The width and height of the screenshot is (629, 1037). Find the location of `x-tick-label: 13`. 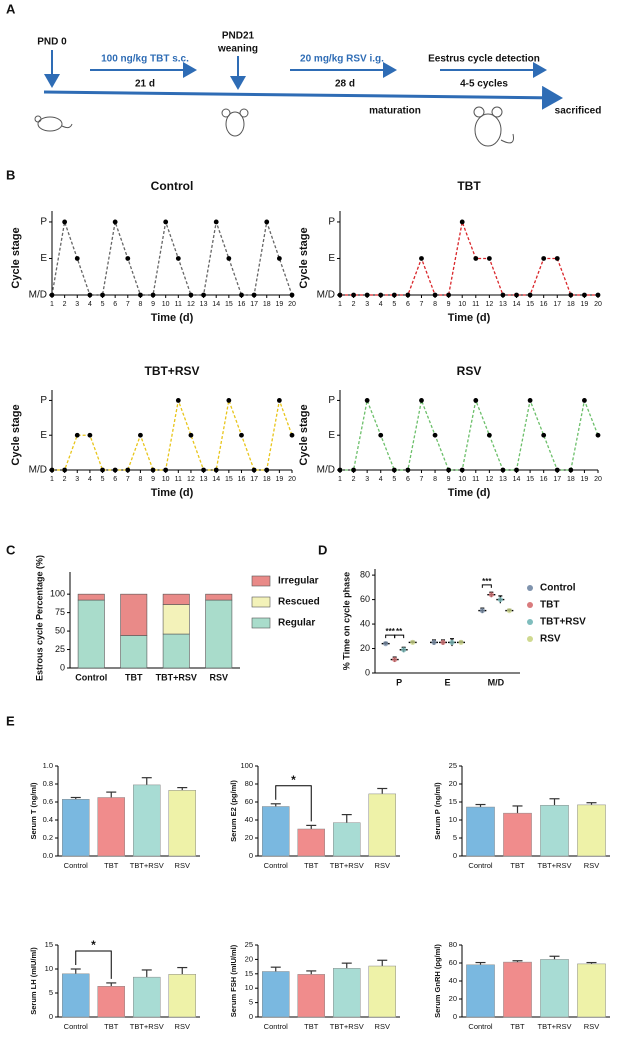

x-tick-label: 13 is located at coordinates (204, 479).